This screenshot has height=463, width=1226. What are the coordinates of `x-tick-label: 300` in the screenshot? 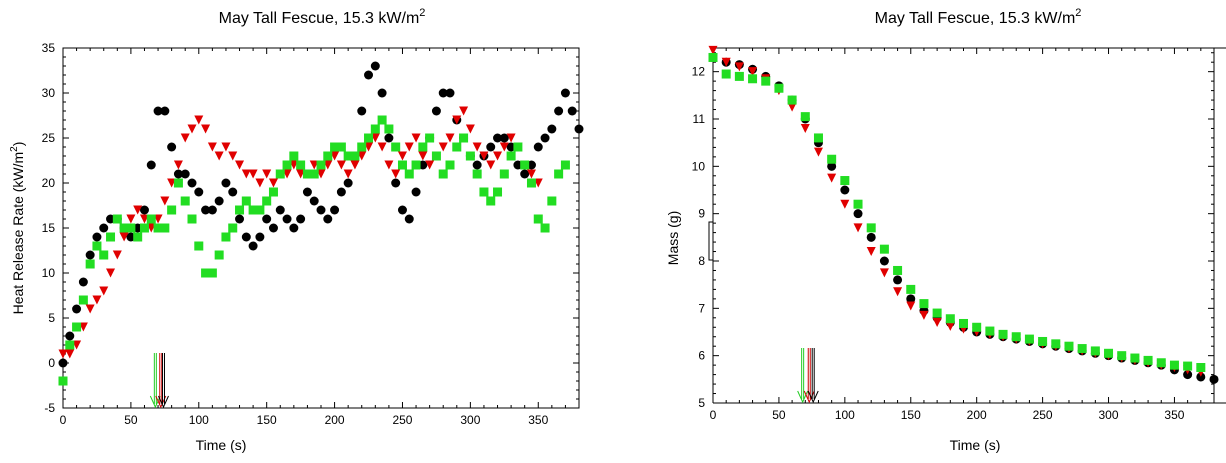 It's located at (470, 420).